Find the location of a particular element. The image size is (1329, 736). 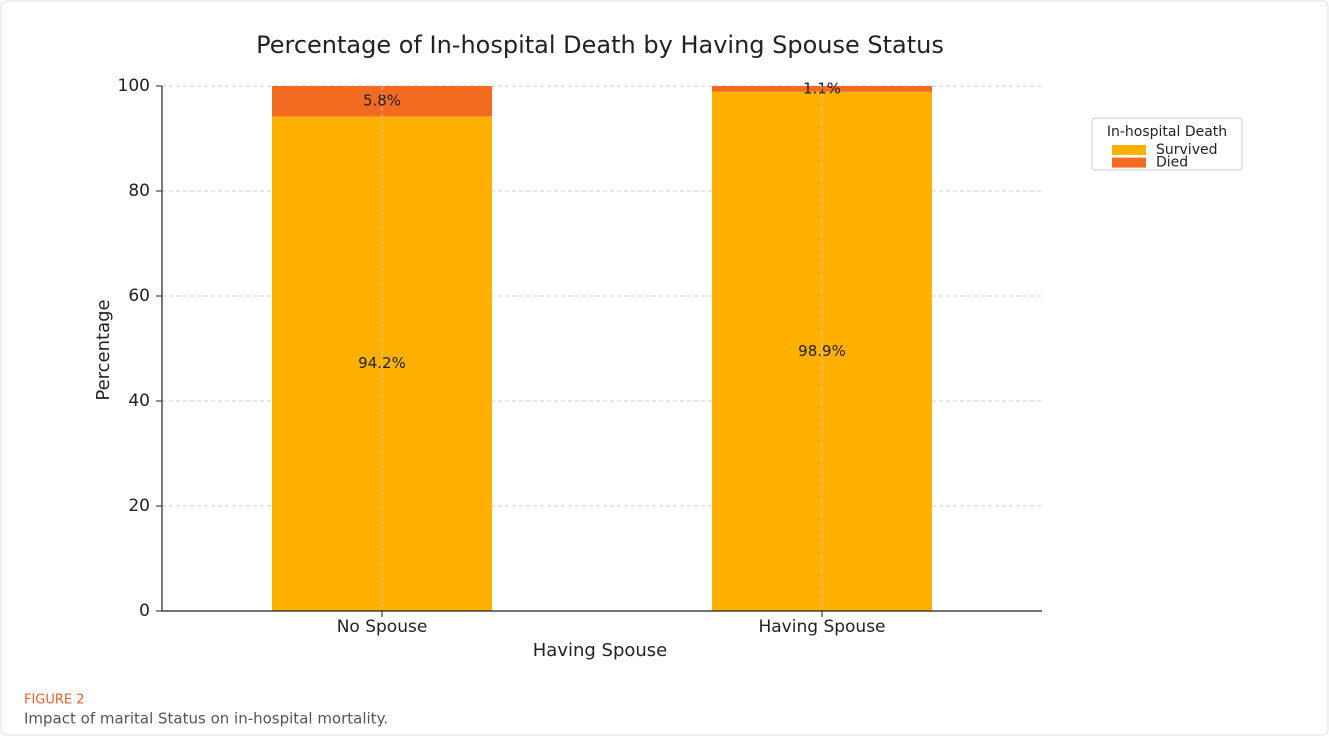

y-tick-label: 20 is located at coordinates (139, 506).